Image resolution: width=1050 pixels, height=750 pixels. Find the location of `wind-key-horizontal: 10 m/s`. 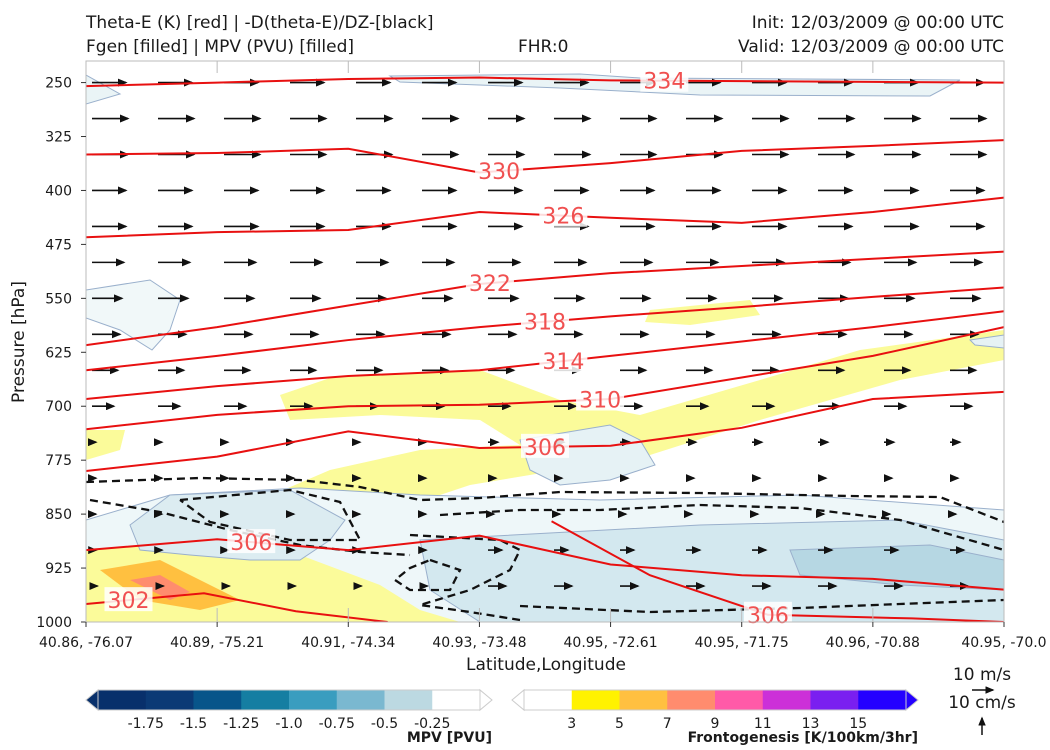

wind-key-horizontal: 10 m/s is located at coordinates (982, 675).